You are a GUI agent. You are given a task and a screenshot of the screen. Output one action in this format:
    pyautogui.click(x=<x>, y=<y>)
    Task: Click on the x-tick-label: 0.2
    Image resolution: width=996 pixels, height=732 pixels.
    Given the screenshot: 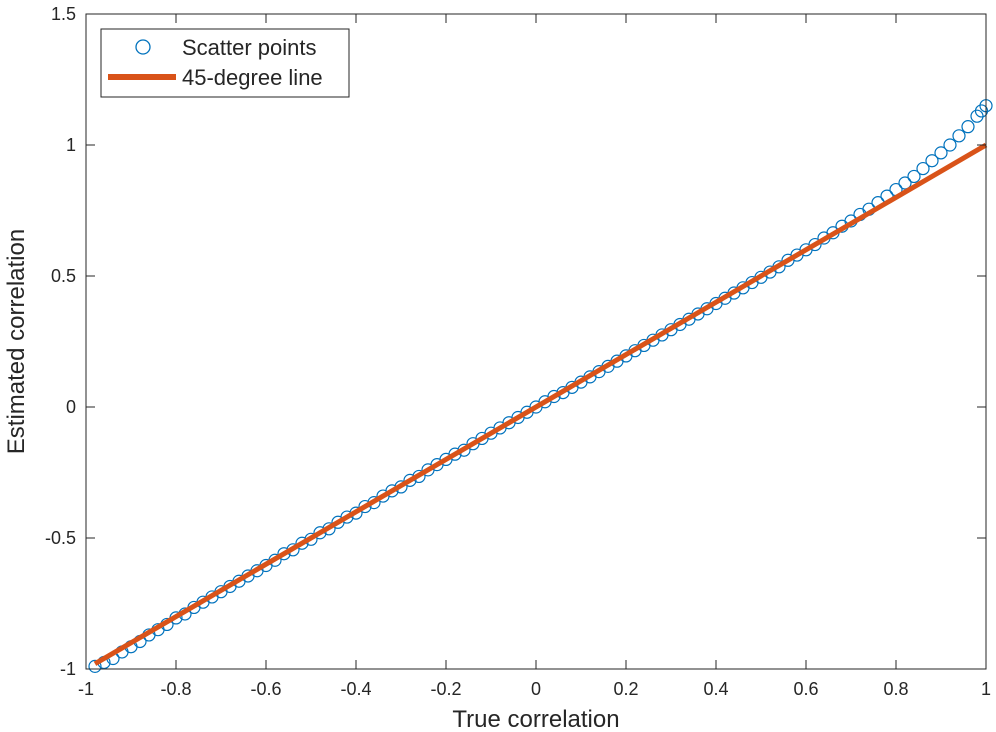 What is the action you would take?
    pyautogui.click(x=625, y=689)
    